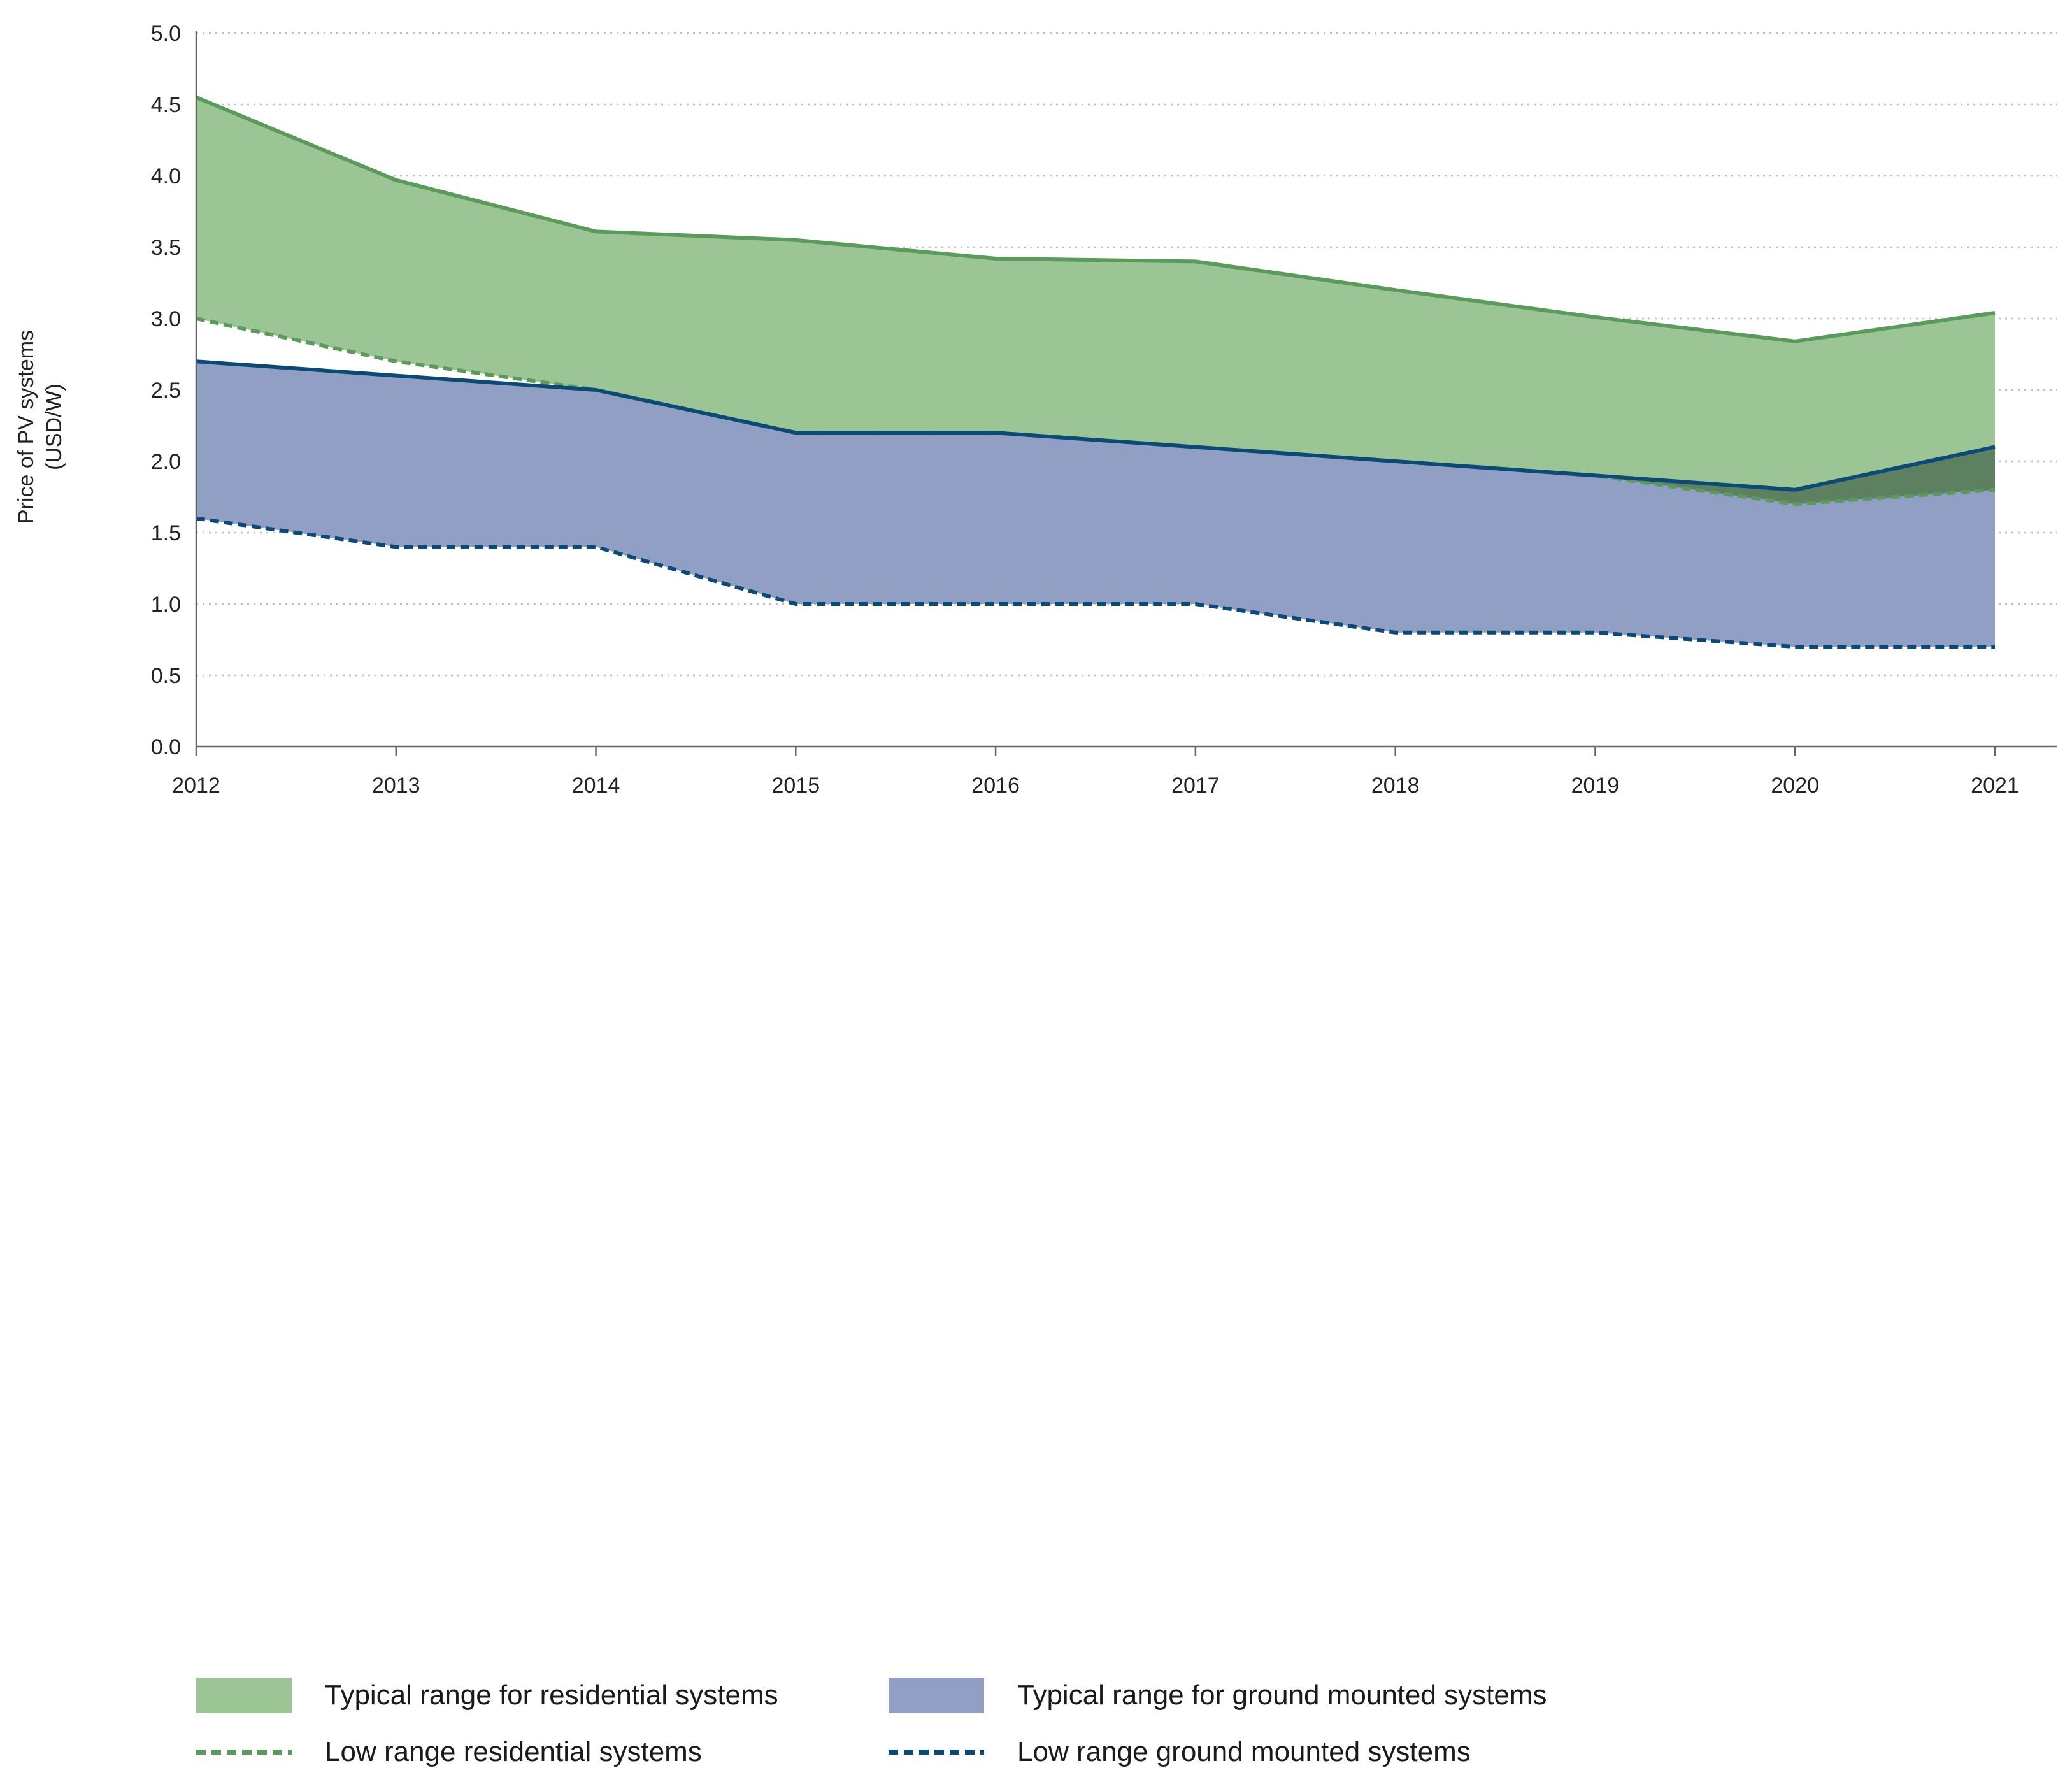 The image size is (2072, 1768). Describe the element at coordinates (1244, 1751) in the screenshot. I see `legend-label-ground-low: Low range ground mounted systems` at that location.